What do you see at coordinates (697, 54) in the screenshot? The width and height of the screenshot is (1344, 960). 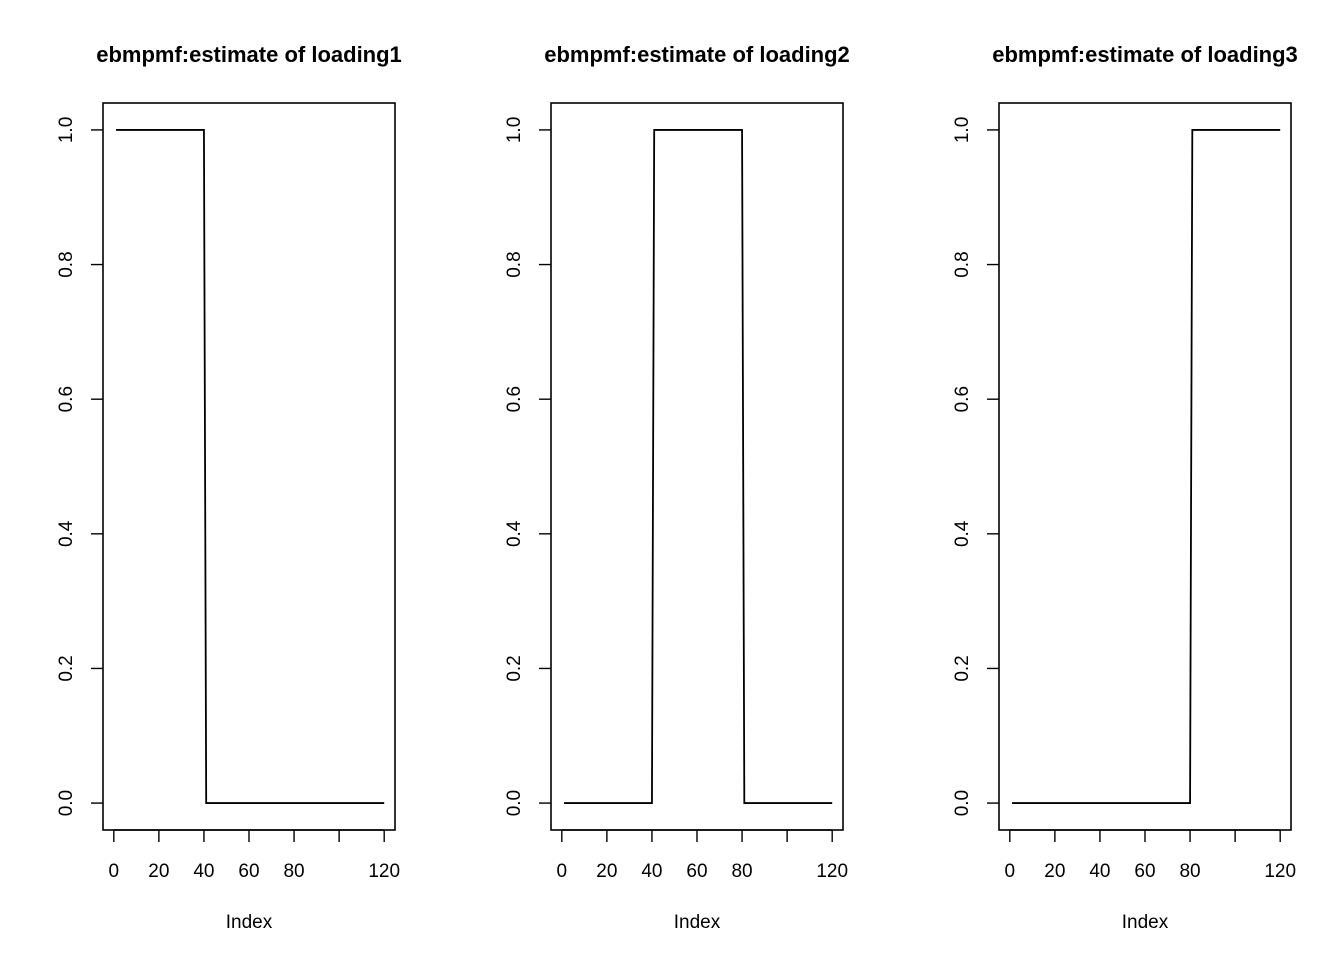 I see `chart-title: ebmpmf:estimate of loading2` at bounding box center [697, 54].